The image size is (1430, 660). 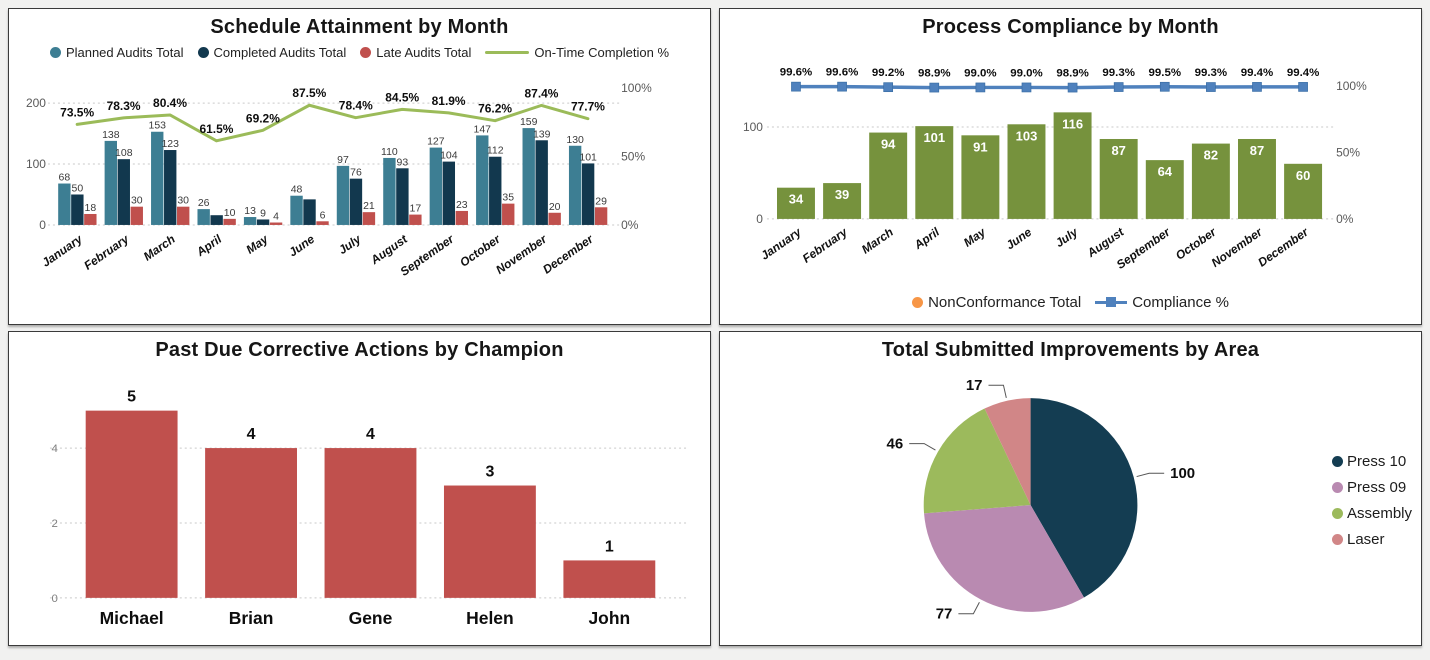 What do you see at coordinates (1372, 539) in the screenshot?
I see `legend-item: Laser` at bounding box center [1372, 539].